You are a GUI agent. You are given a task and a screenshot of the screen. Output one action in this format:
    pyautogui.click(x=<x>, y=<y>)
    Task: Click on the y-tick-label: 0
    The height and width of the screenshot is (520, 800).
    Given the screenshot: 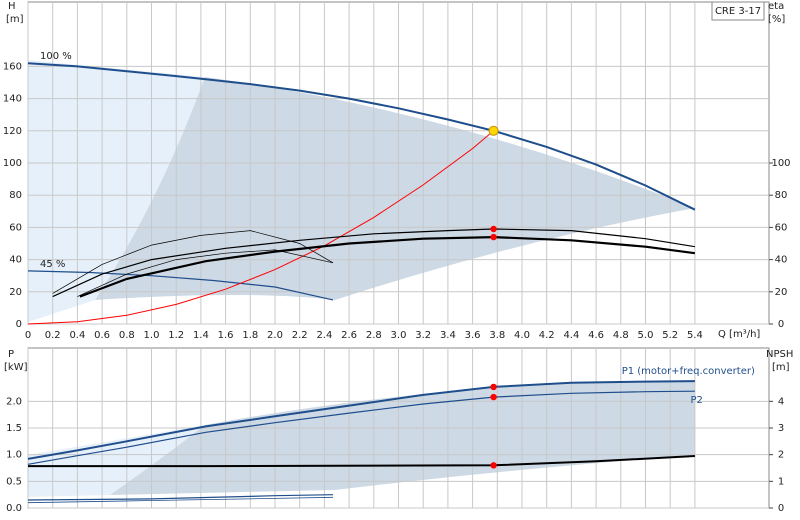 What is the action you would take?
    pyautogui.click(x=19, y=324)
    